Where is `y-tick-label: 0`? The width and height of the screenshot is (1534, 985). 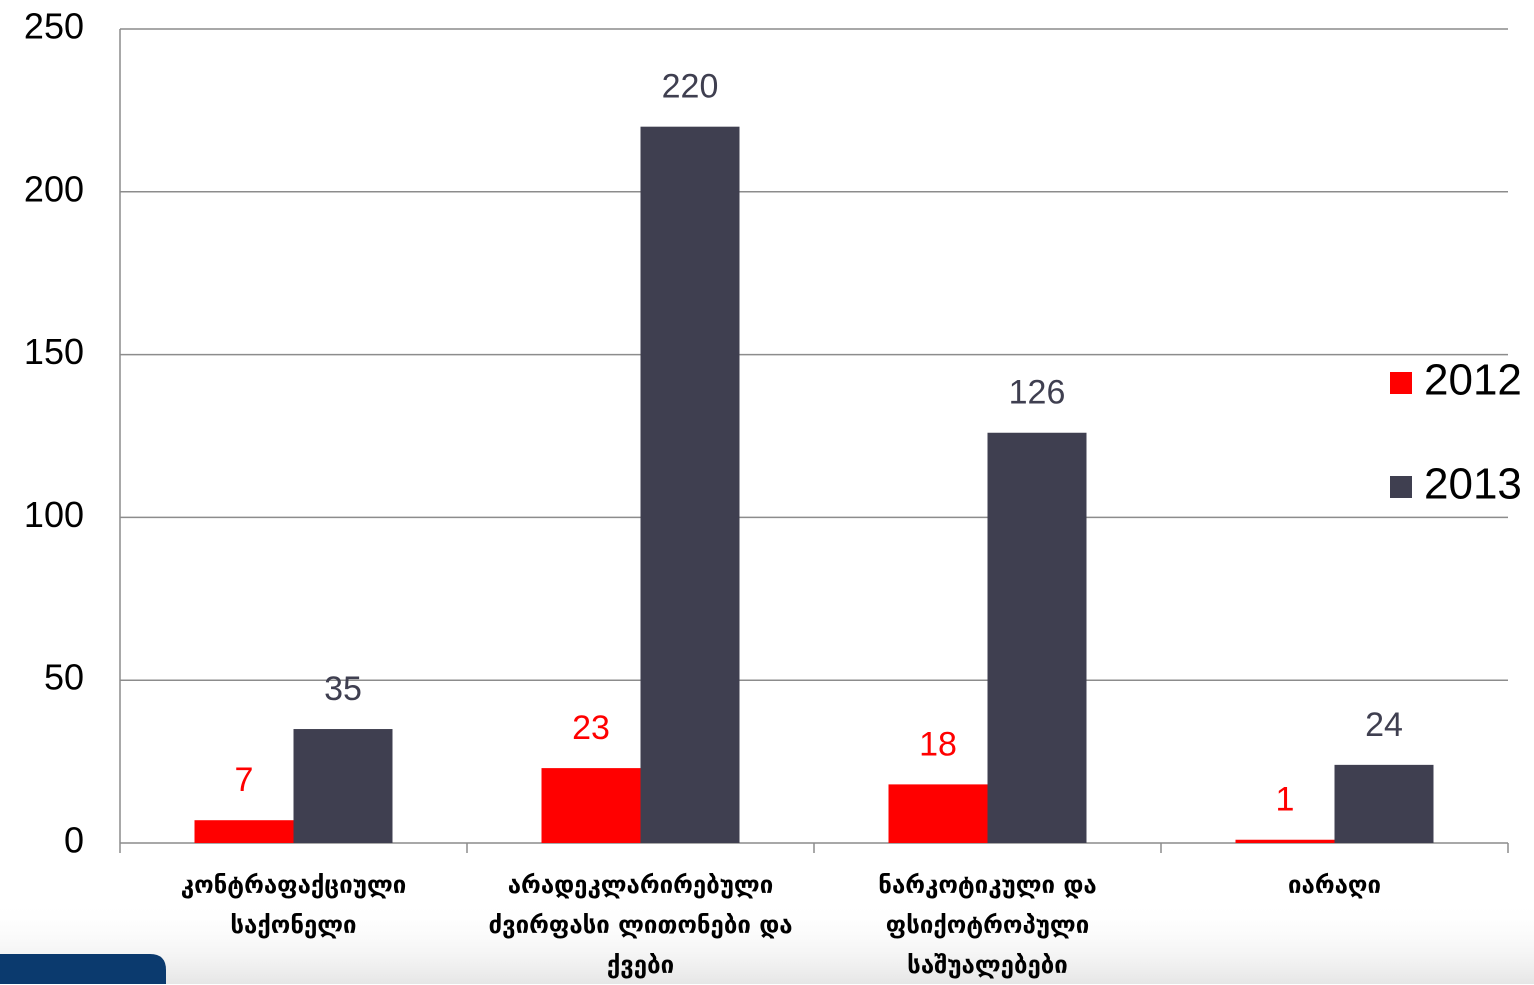
y-tick-label: 0 is located at coordinates (74, 840).